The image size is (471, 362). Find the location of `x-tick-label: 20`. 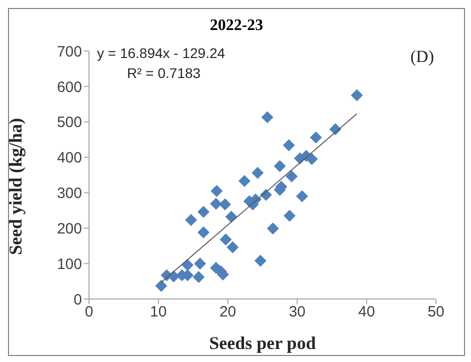

x-tick-label: 20 is located at coordinates (227, 312).